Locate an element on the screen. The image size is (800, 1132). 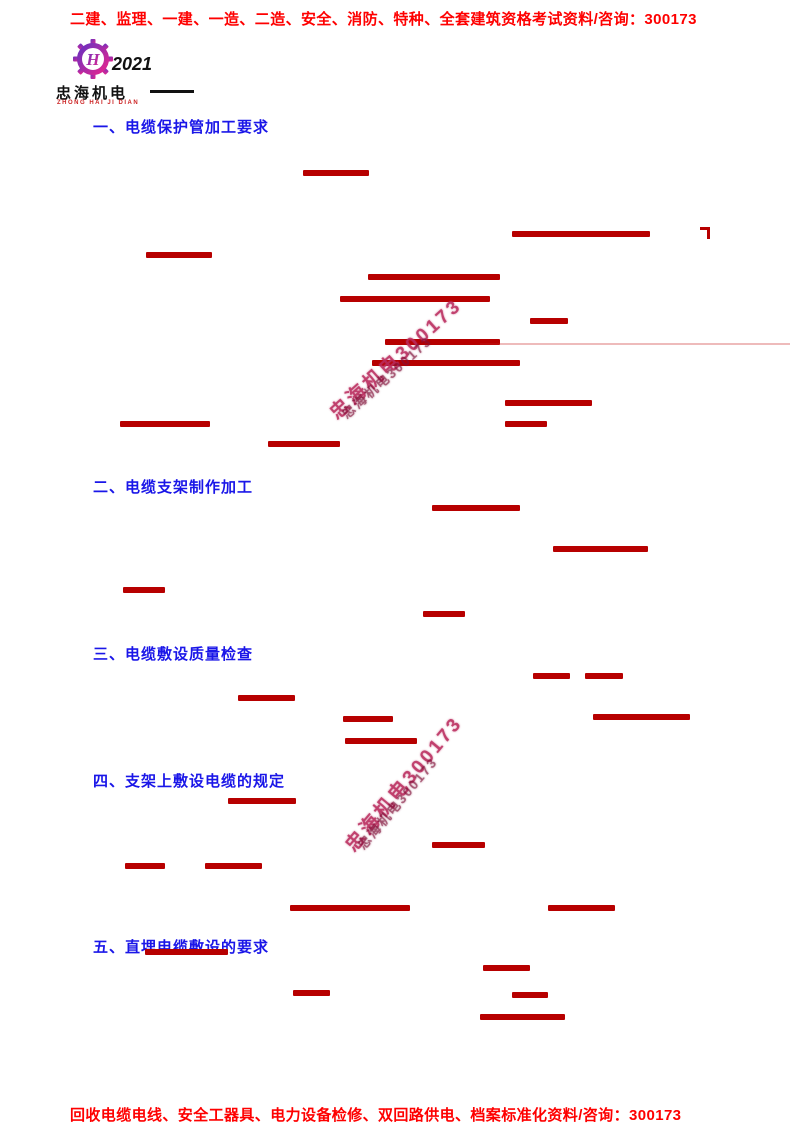
logo-year: 2021 is located at coordinates (132, 64).